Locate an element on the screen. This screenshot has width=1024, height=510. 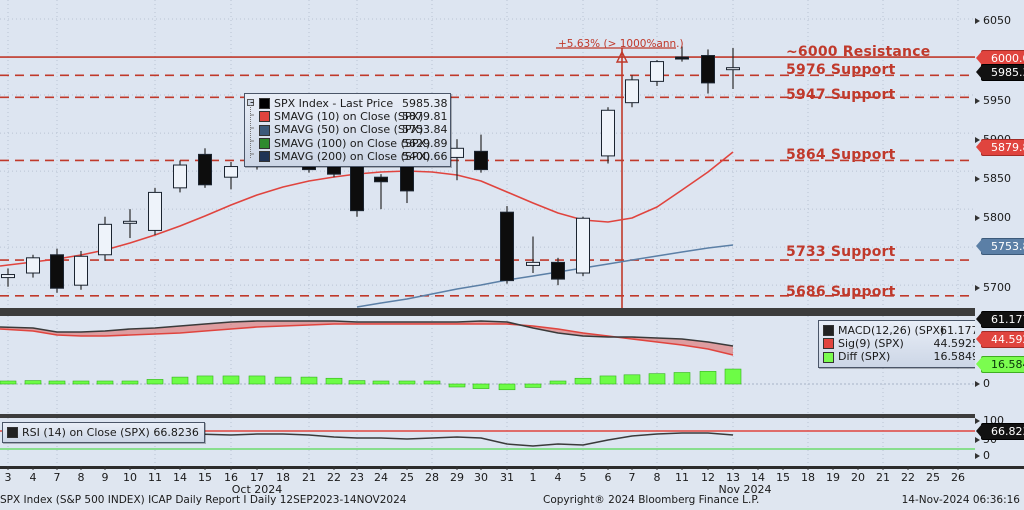
support-resistance-label: 5864 Support is located at coordinates (841, 155).